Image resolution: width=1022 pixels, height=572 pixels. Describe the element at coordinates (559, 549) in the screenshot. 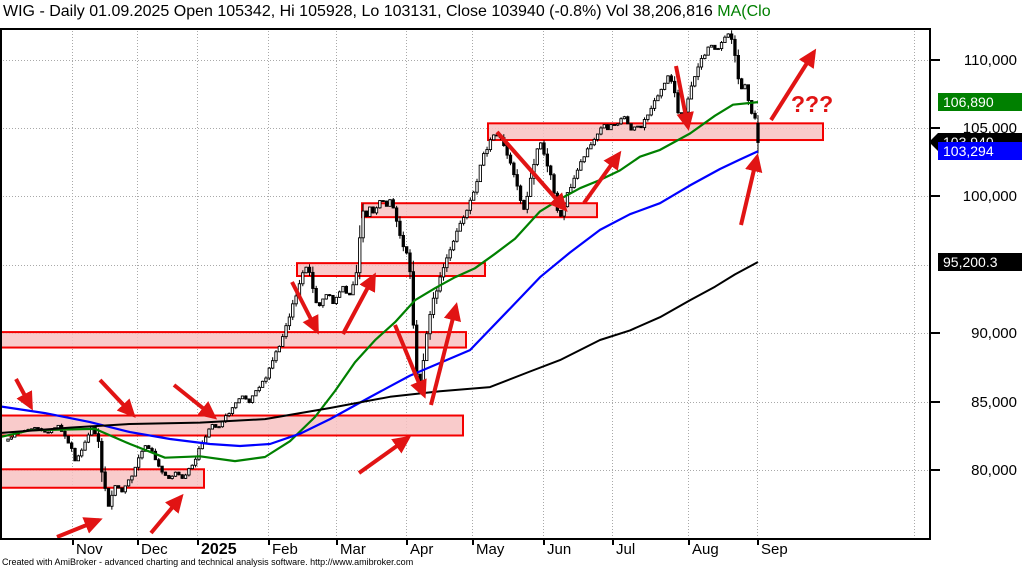

I see `x-axis-label: Jun` at that location.